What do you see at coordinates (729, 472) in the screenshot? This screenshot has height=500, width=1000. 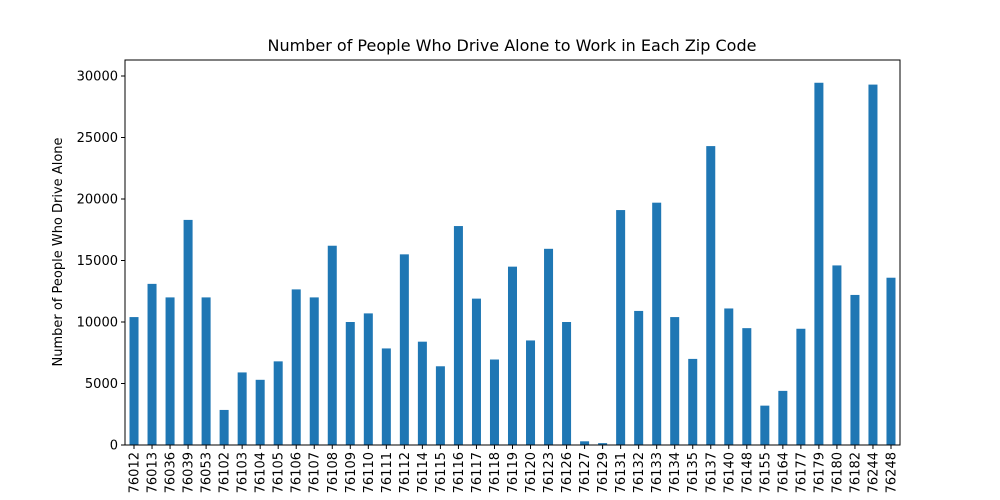 I see `x-tick-label: 76140` at bounding box center [729, 472].